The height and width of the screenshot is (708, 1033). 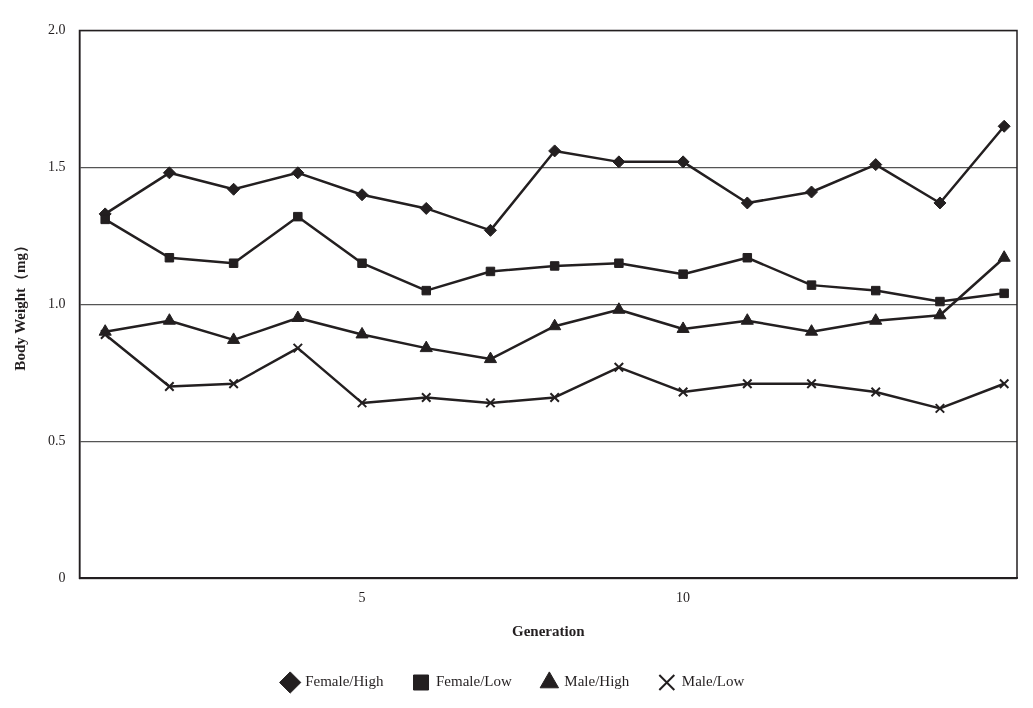 I want to click on x-tick-label: 10, so click(x=683, y=598).